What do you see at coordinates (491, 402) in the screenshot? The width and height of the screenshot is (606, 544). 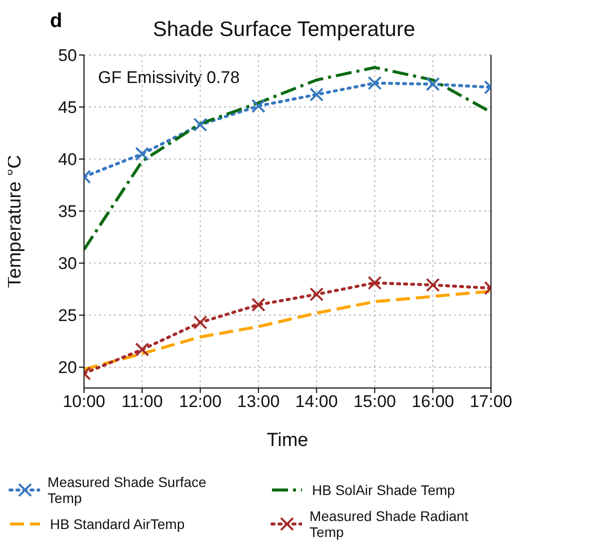 I see `x-tick-label: 17:00` at bounding box center [491, 402].